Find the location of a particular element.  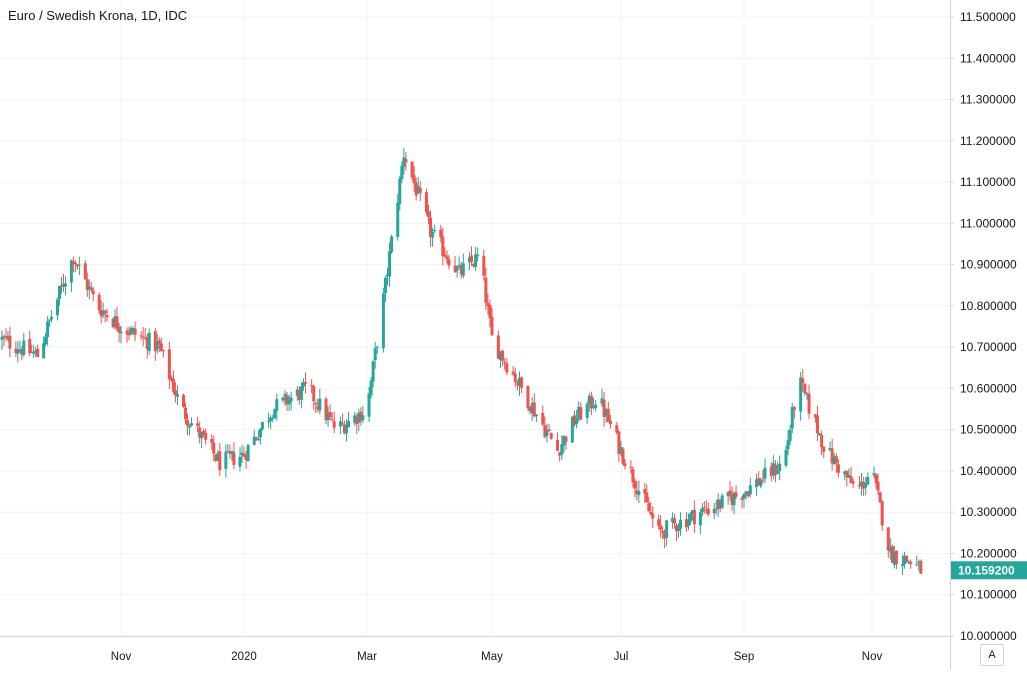

auto-scale-button: A is located at coordinates (992, 655).